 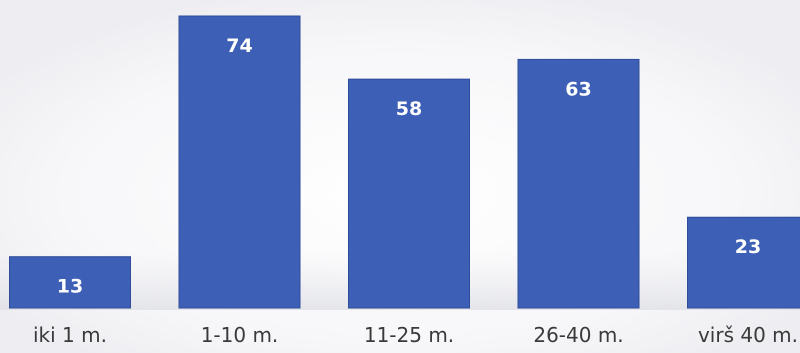 I want to click on category-label-1: 1-10 m., so click(x=240, y=335).